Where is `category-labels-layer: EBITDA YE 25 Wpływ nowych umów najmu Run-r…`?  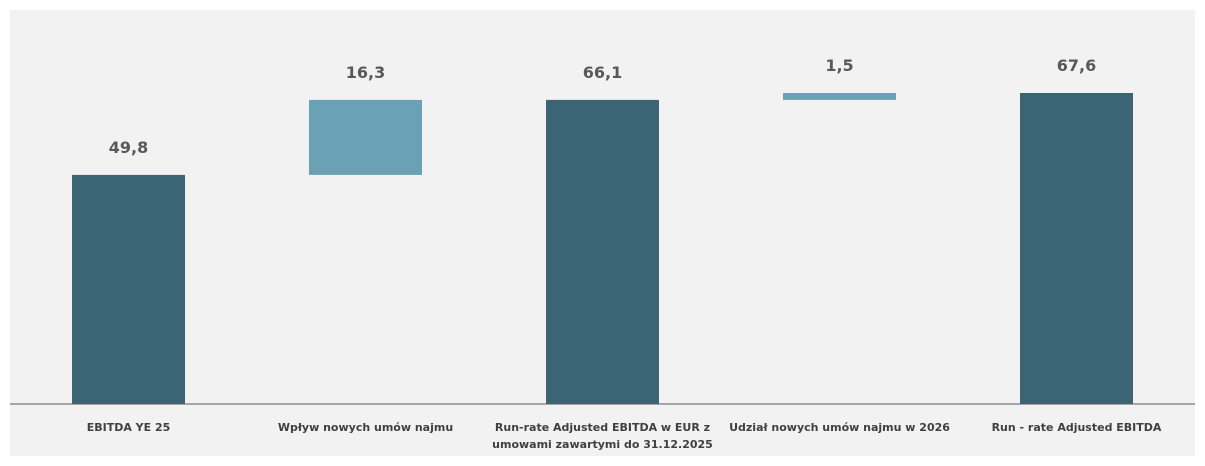 category-labels-layer: EBITDA YE 25 Wpływ nowych umów najmu Run-r… is located at coordinates (624, 436).